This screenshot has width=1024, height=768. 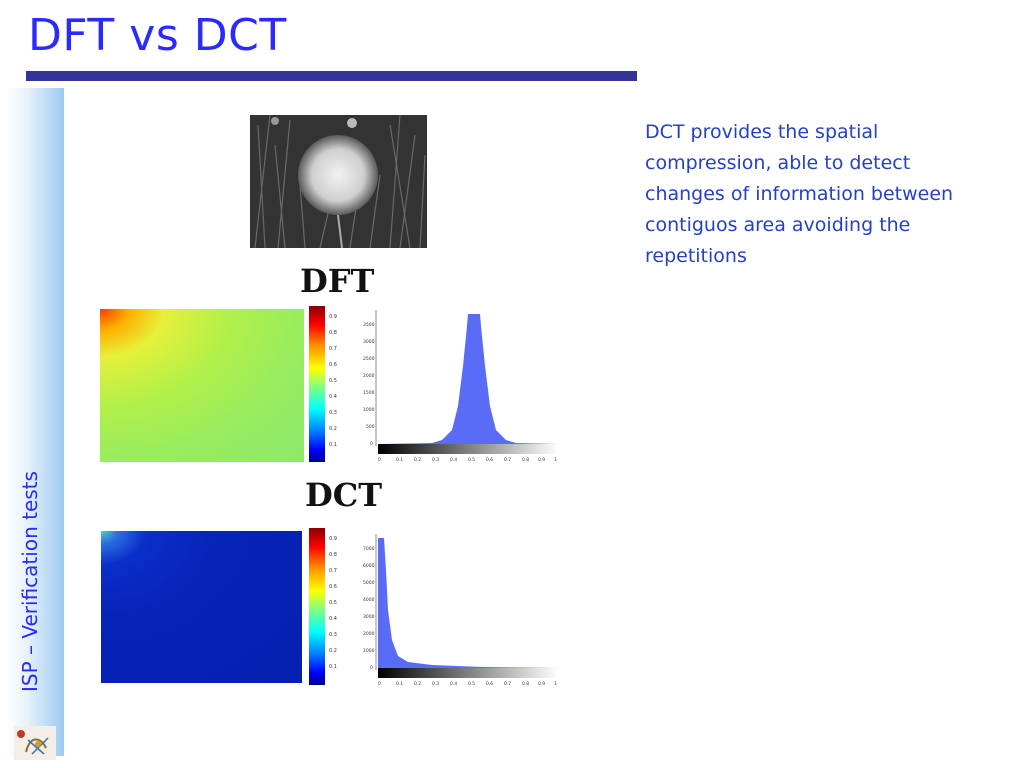 What do you see at coordinates (202, 385) in the screenshot?
I see `dft-heatmap` at bounding box center [202, 385].